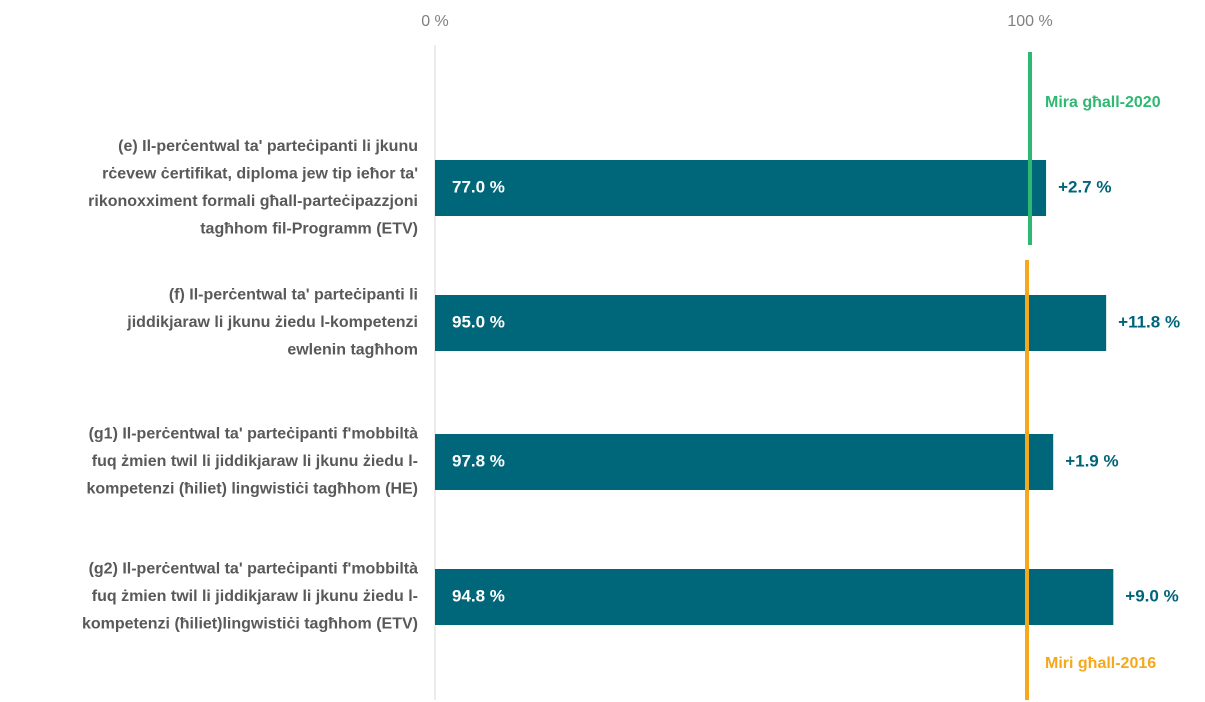  What do you see at coordinates (1084, 186) in the screenshot?
I see `change-label: +2.7 %` at bounding box center [1084, 186].